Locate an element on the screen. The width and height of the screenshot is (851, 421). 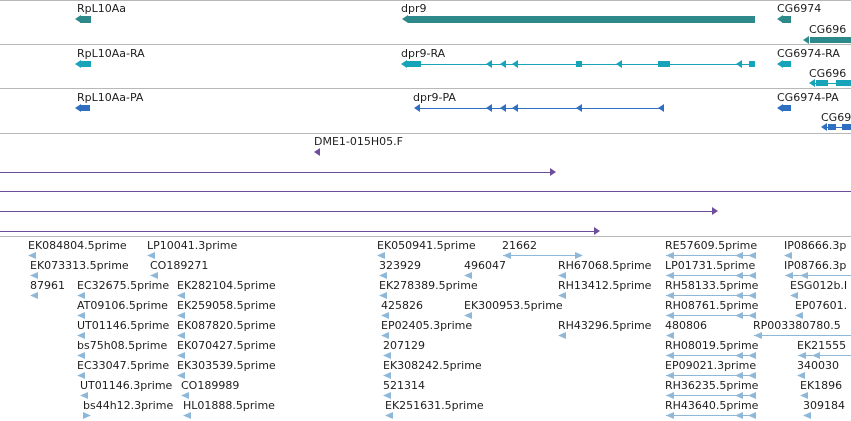
est-label: EK21555 is located at coordinates (822, 345).